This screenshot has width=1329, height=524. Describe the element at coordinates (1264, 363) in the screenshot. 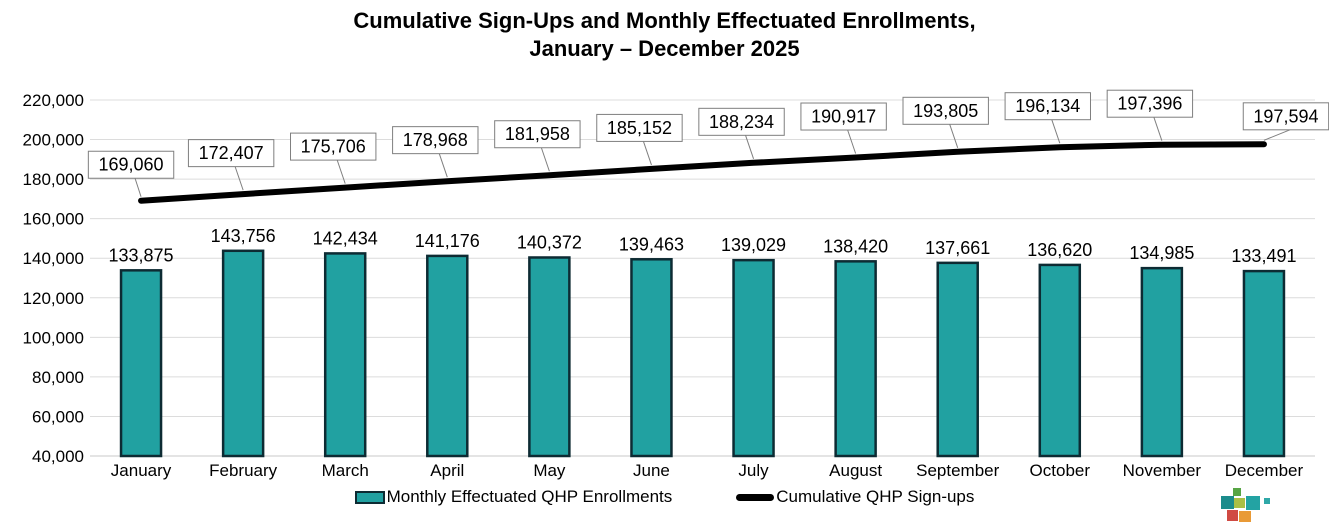

I see `bar-december` at that location.